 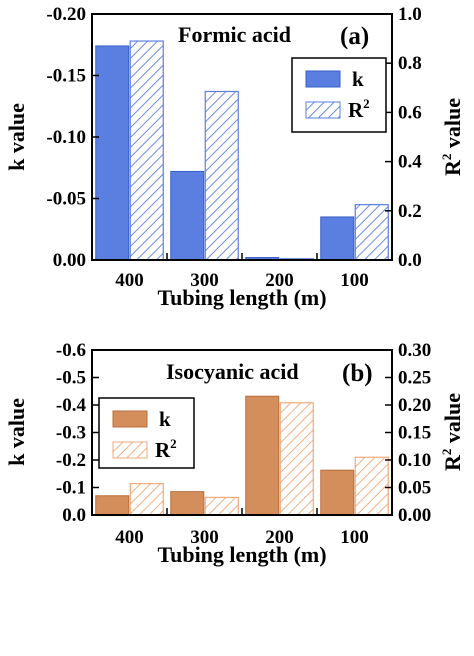 What do you see at coordinates (414, 515) in the screenshot?
I see `right-tick-label: 0.00` at bounding box center [414, 515].